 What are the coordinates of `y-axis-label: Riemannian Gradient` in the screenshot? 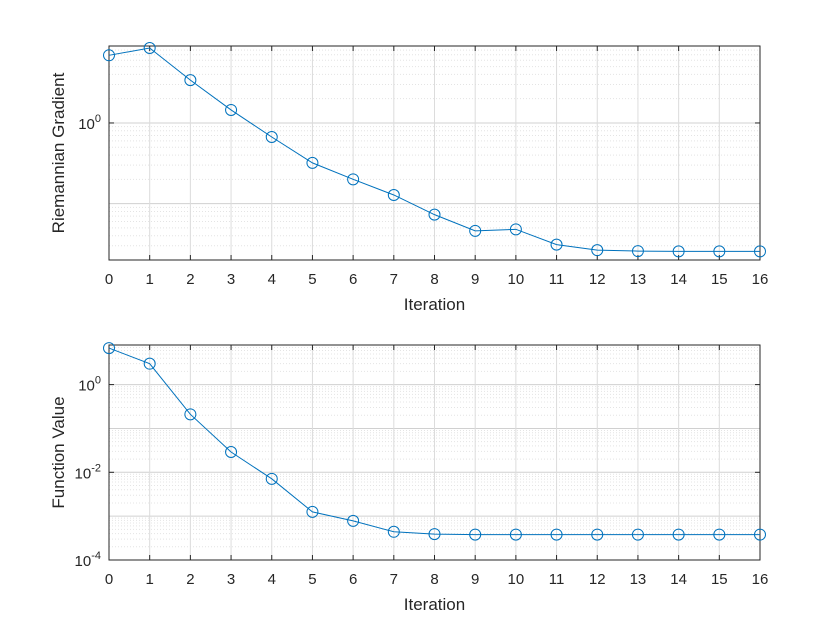 It's located at (58, 152).